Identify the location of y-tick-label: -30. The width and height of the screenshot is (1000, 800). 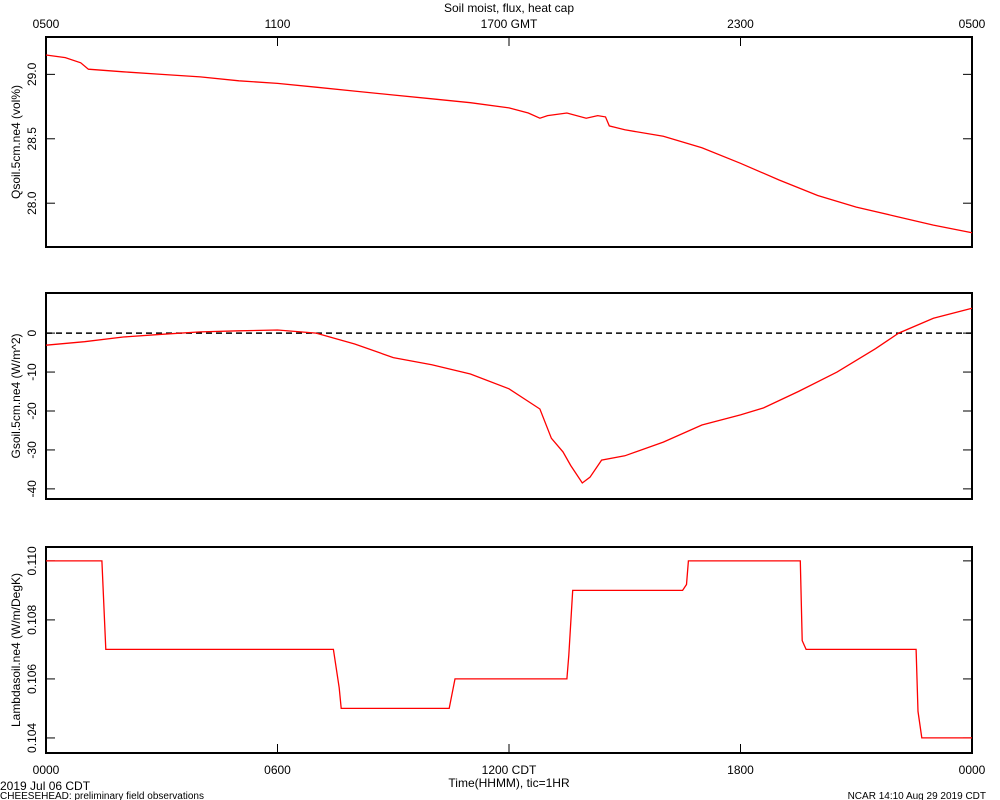
(32, 450).